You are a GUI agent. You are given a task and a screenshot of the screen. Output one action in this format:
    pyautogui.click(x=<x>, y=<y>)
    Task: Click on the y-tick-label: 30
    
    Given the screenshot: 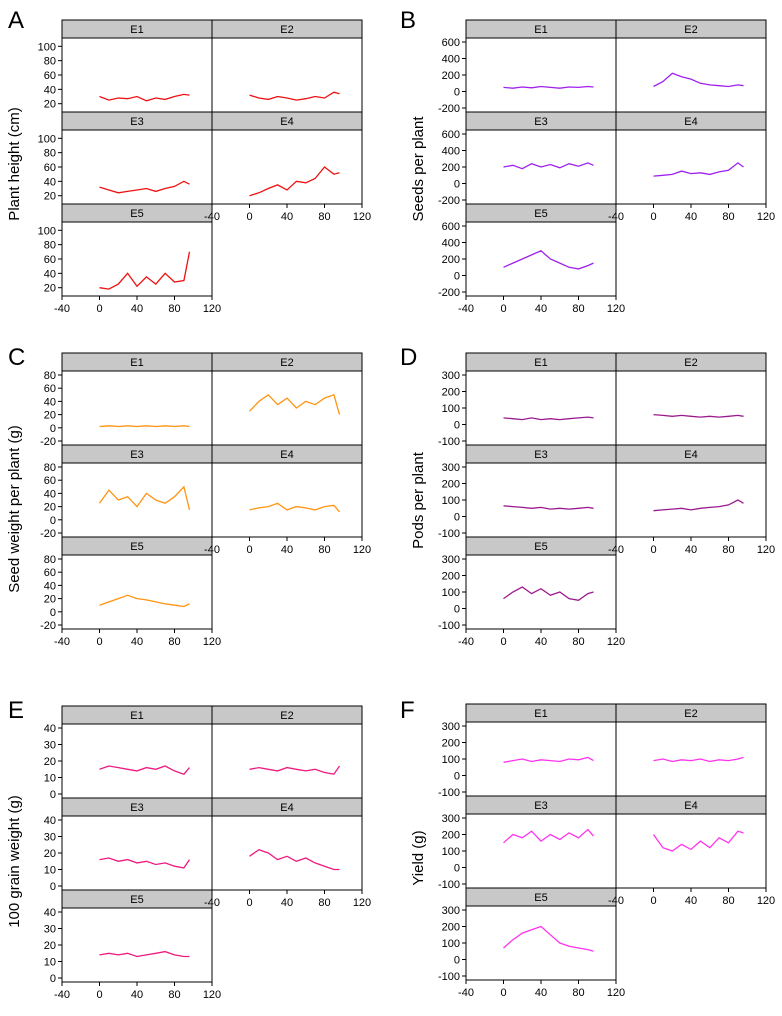 What is the action you would take?
    pyautogui.click(x=50, y=838)
    